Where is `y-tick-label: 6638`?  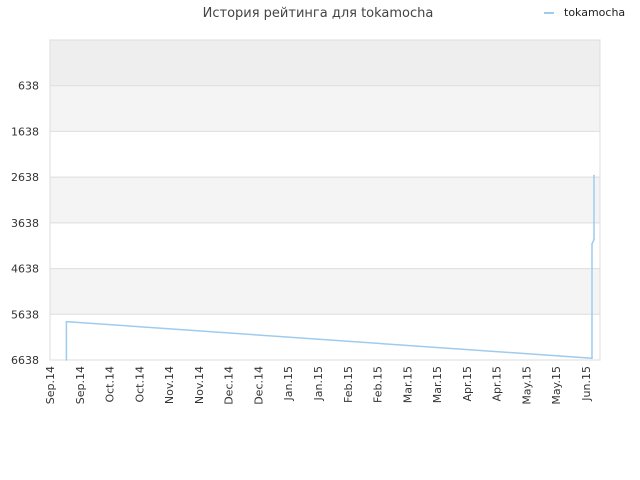
y-tick-label: 6638 is located at coordinates (25, 360).